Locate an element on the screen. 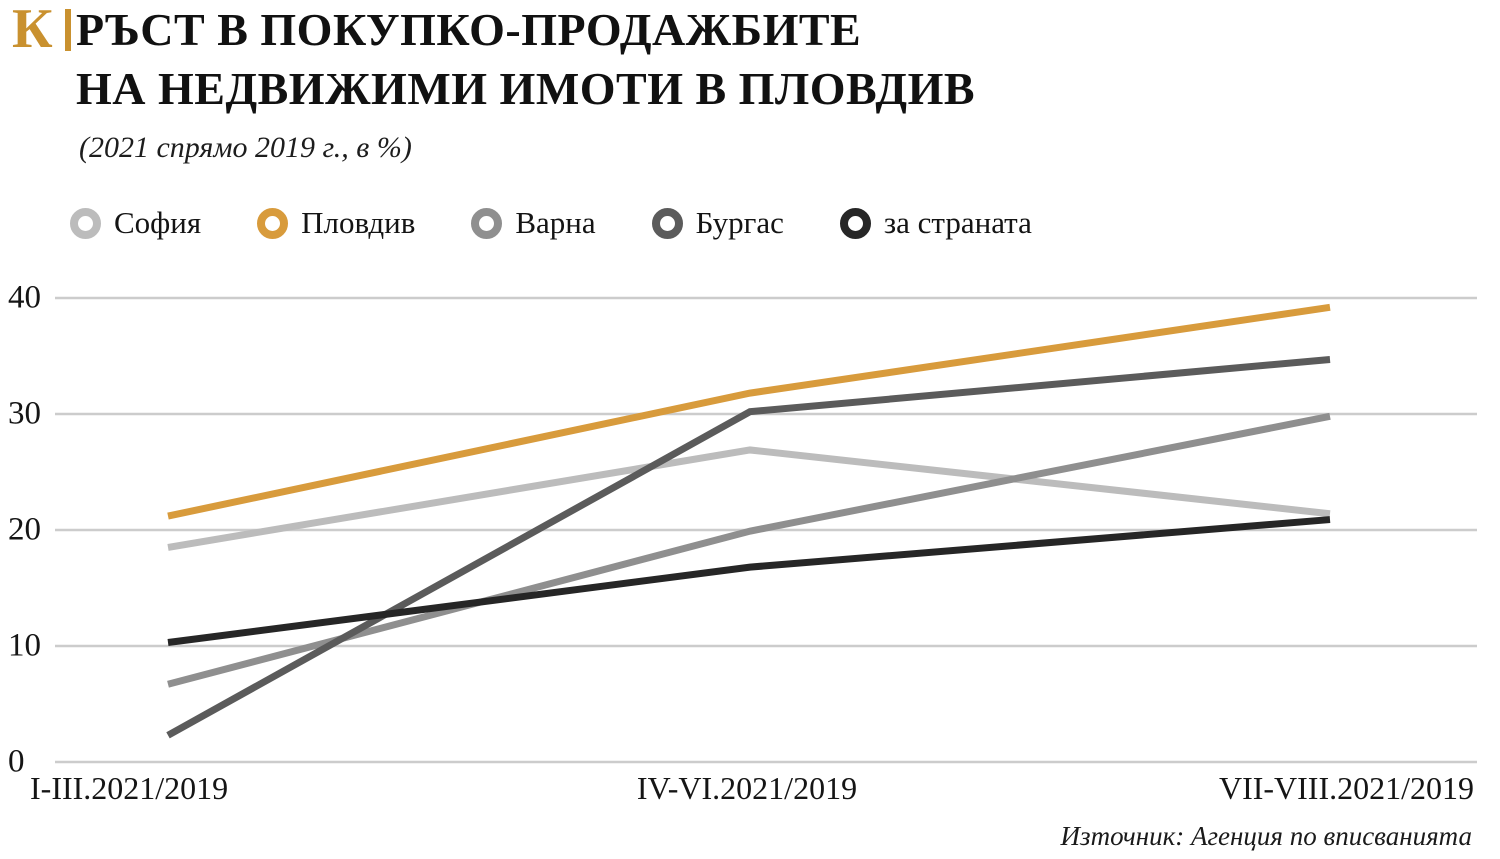  brand-separator-bar is located at coordinates (67, 30).